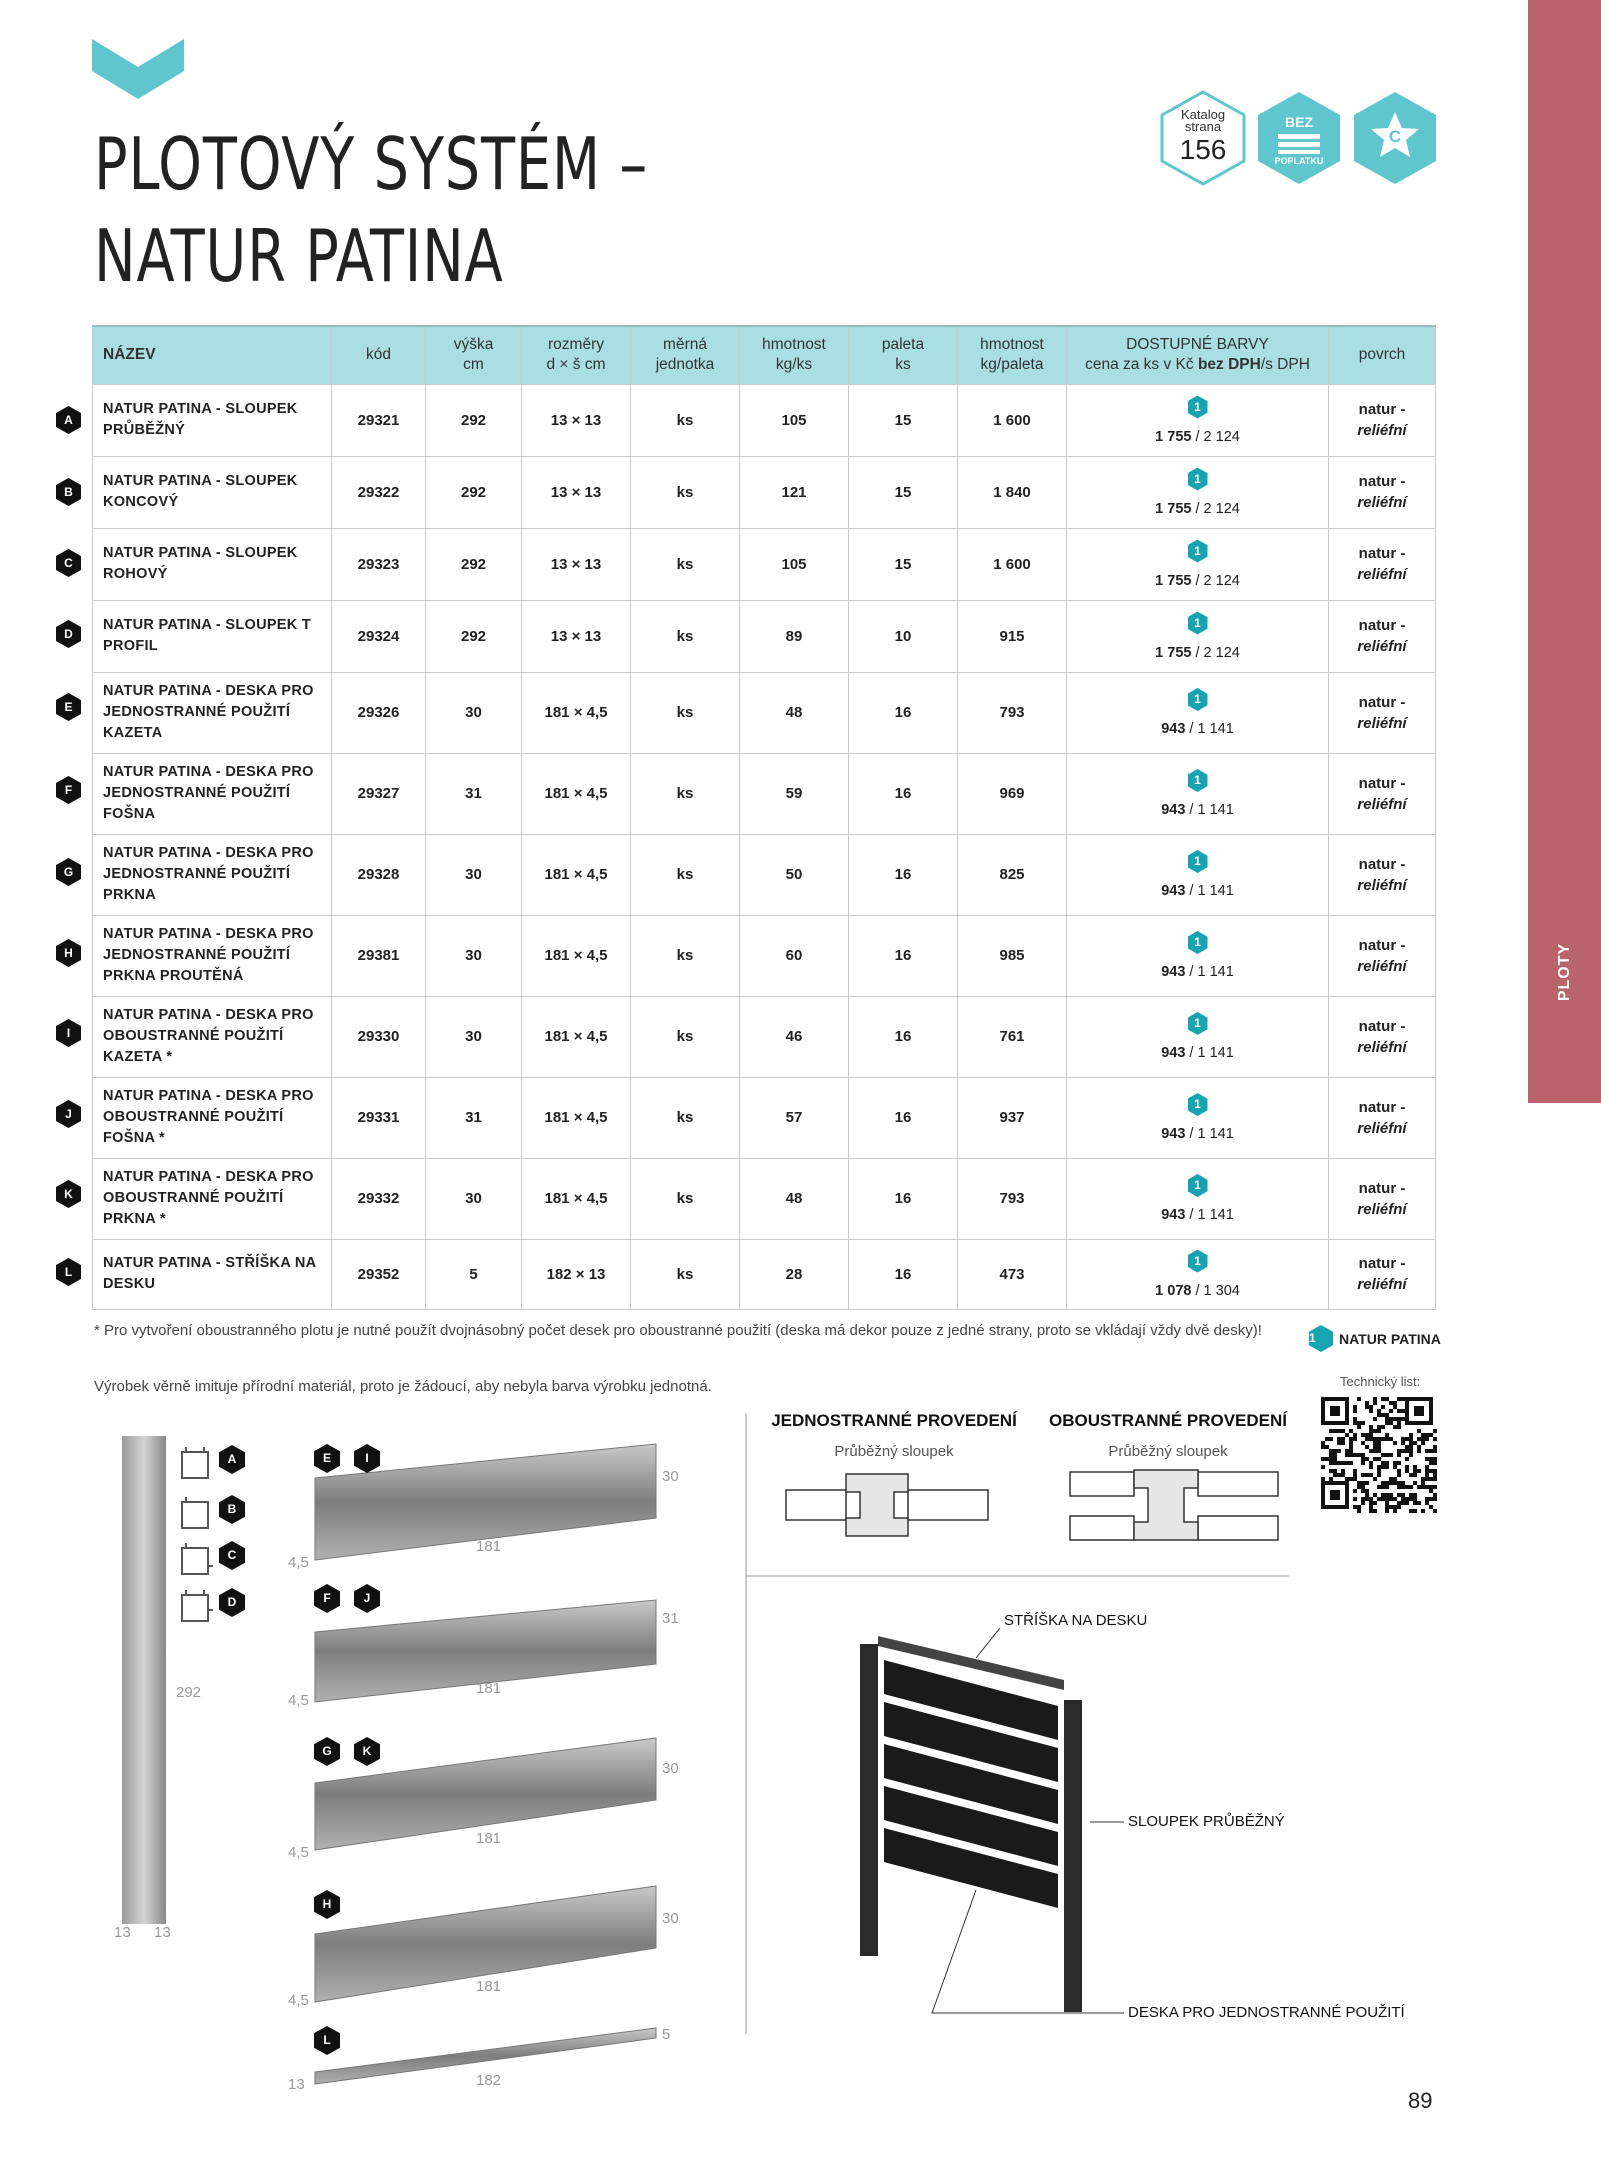  I want to click on section-tab-label: PLOTY, so click(1564, 972).